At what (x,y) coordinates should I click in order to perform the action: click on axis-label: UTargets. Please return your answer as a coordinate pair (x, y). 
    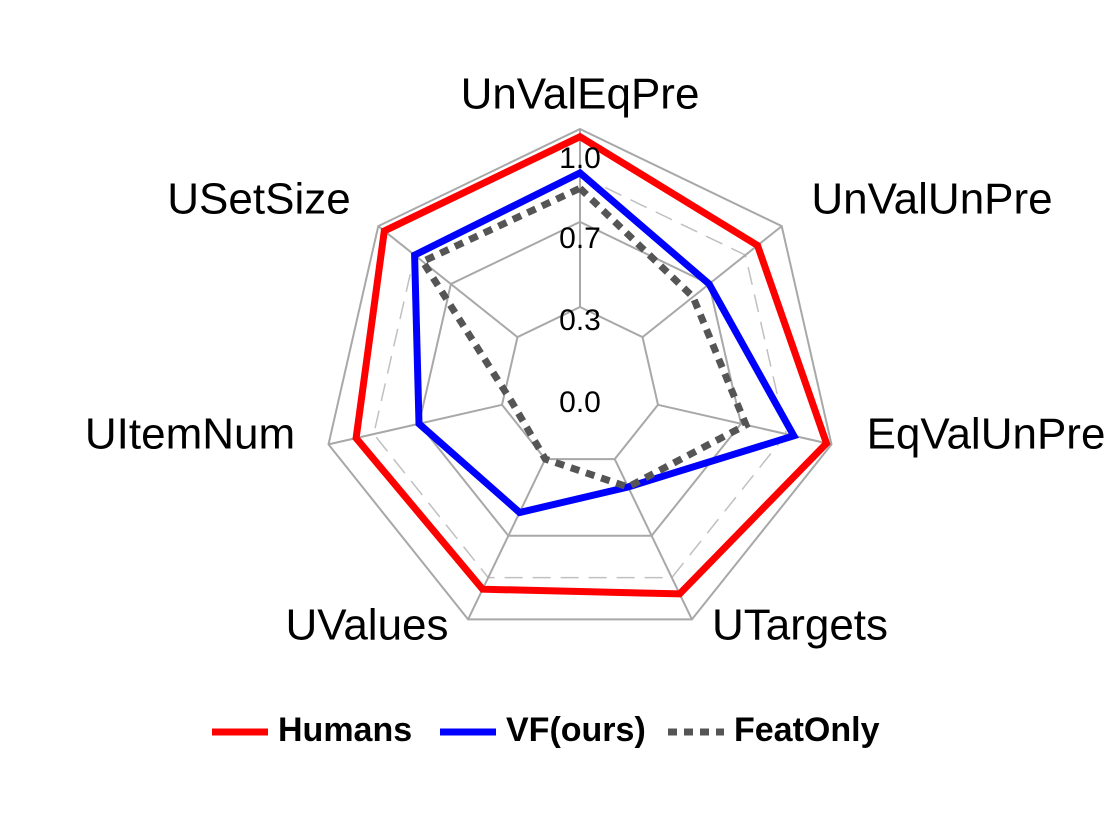
    Looking at the image, I should click on (800, 625).